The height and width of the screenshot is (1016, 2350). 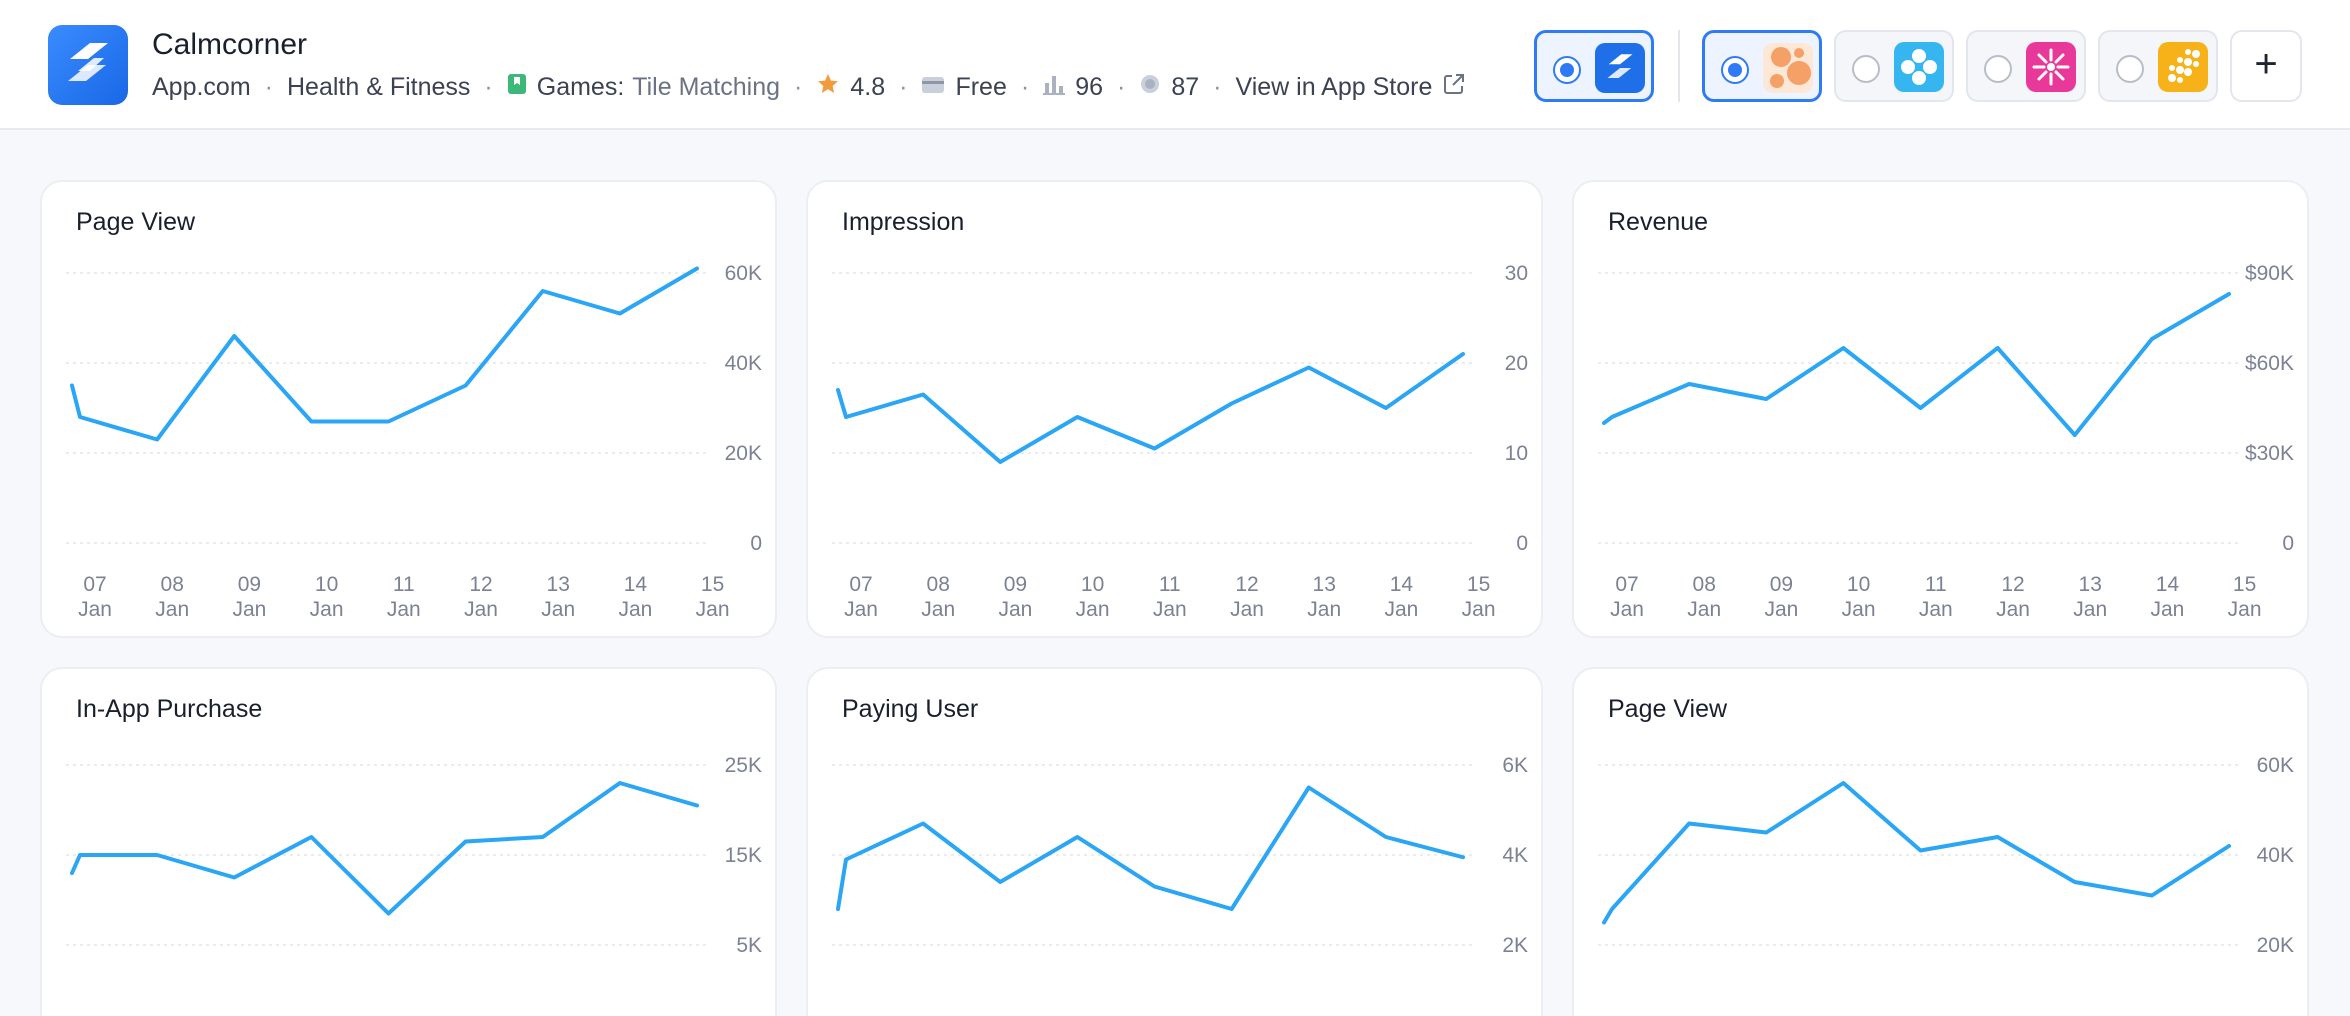 I want to click on y-tick-label: 15K, so click(x=743, y=855).